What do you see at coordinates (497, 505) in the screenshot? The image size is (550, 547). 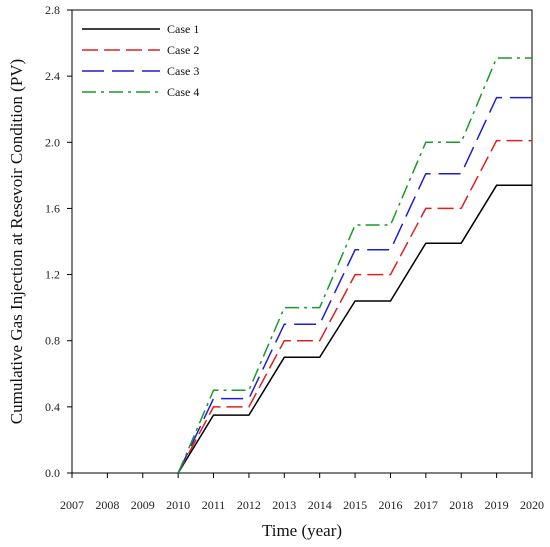 I see `x-tick-label: 2019` at bounding box center [497, 505].